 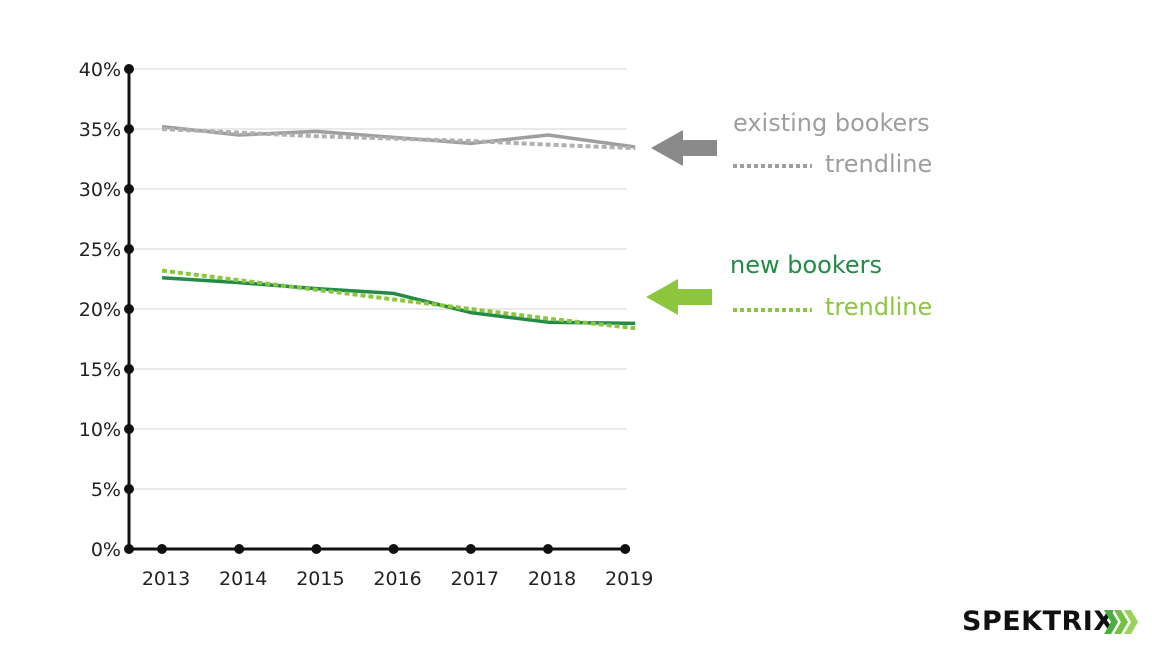 What do you see at coordinates (475, 579) in the screenshot?
I see `x-tick-label: 2017` at bounding box center [475, 579].